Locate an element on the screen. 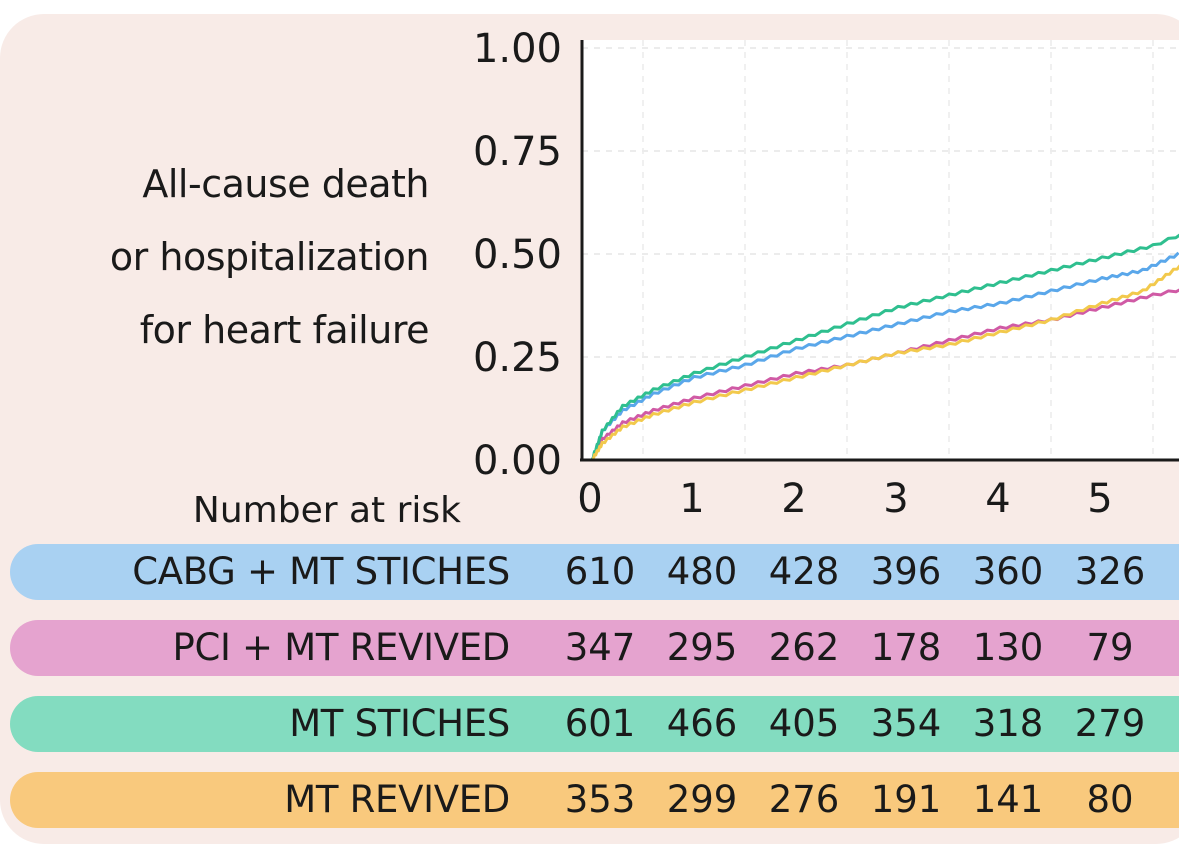 The image size is (1179, 844). risk-value: 360 is located at coordinates (1008, 571).